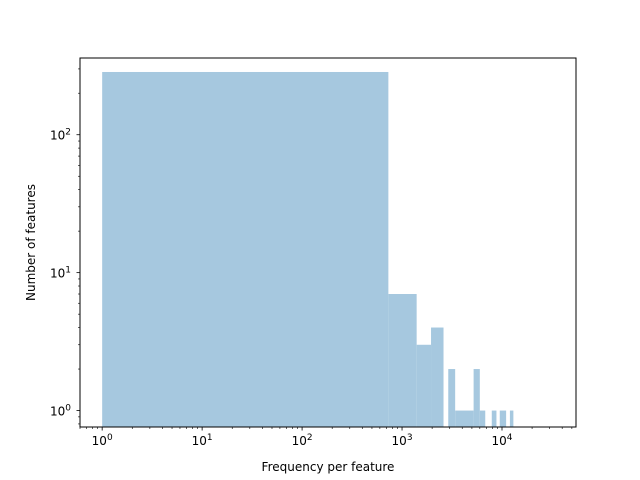 The width and height of the screenshot is (640, 480). Describe the element at coordinates (65, 246) in the screenshot. I see `y-axis-ticks: 100 101 102` at that location.